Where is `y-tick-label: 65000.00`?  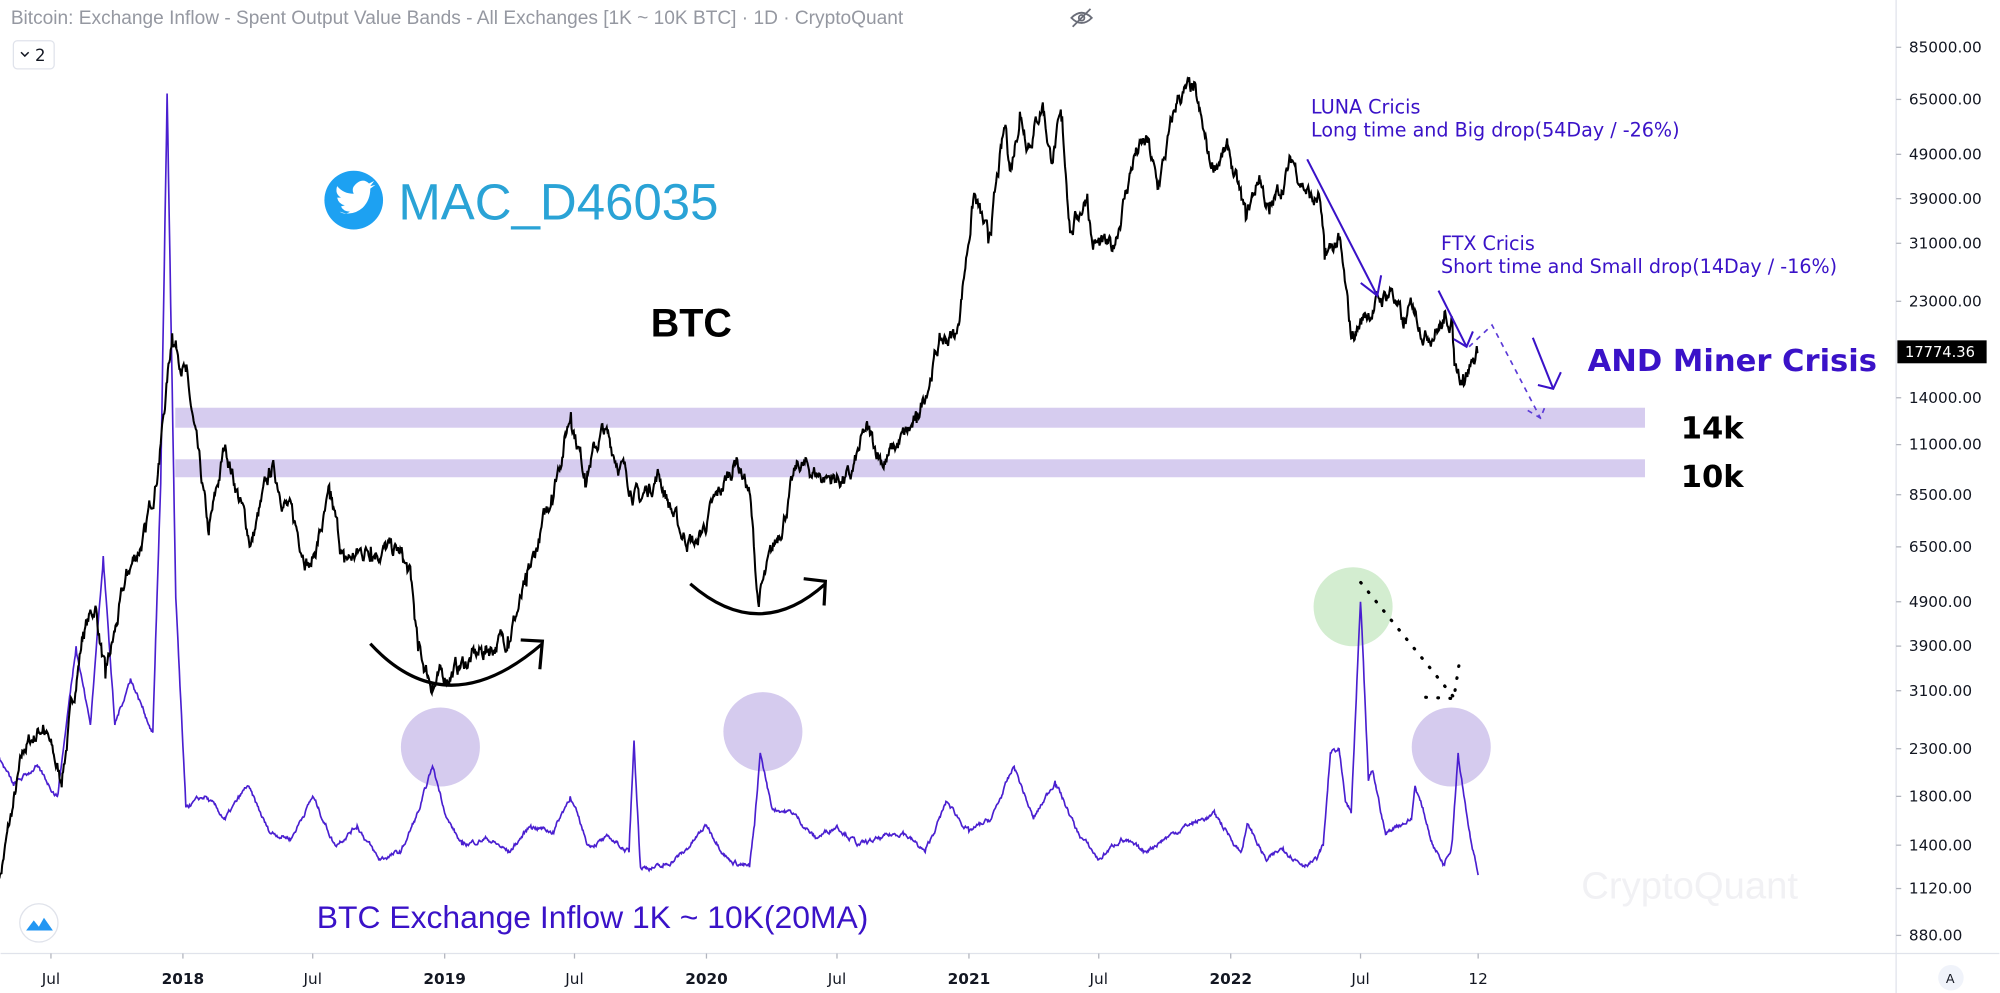
y-tick-label: 65000.00 is located at coordinates (1945, 100).